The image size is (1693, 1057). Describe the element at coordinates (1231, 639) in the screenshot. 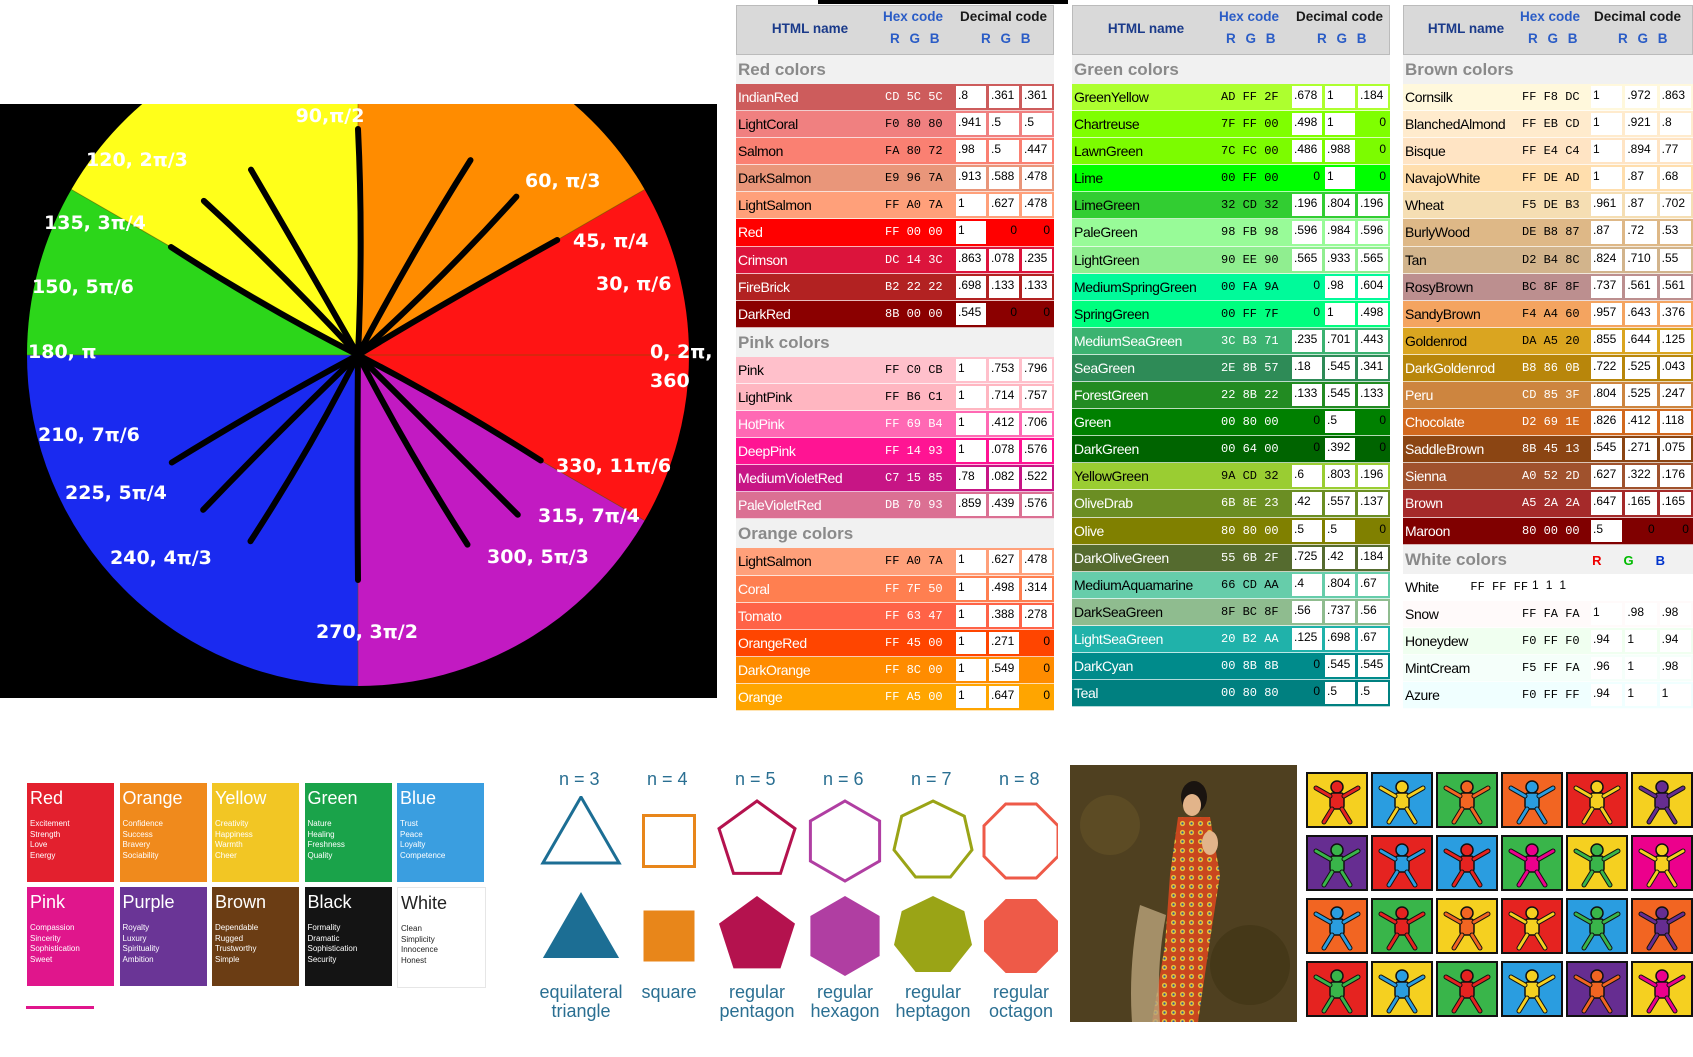

I see `color-row: LightSeaGreen 20 B2 AA .125.698.67` at that location.